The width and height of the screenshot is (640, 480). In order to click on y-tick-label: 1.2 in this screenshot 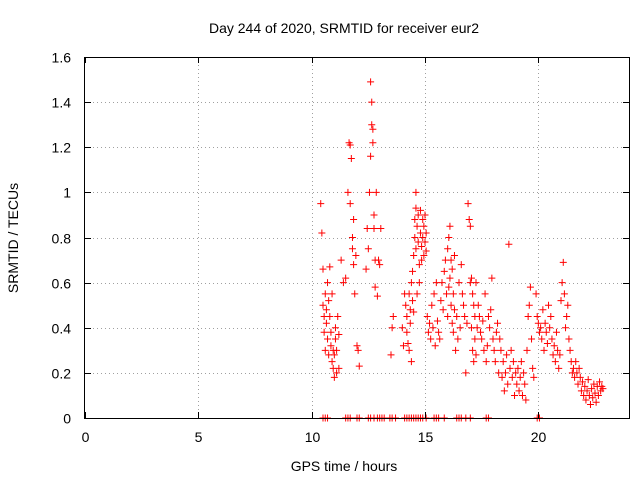, I will do `click(62, 148)`.